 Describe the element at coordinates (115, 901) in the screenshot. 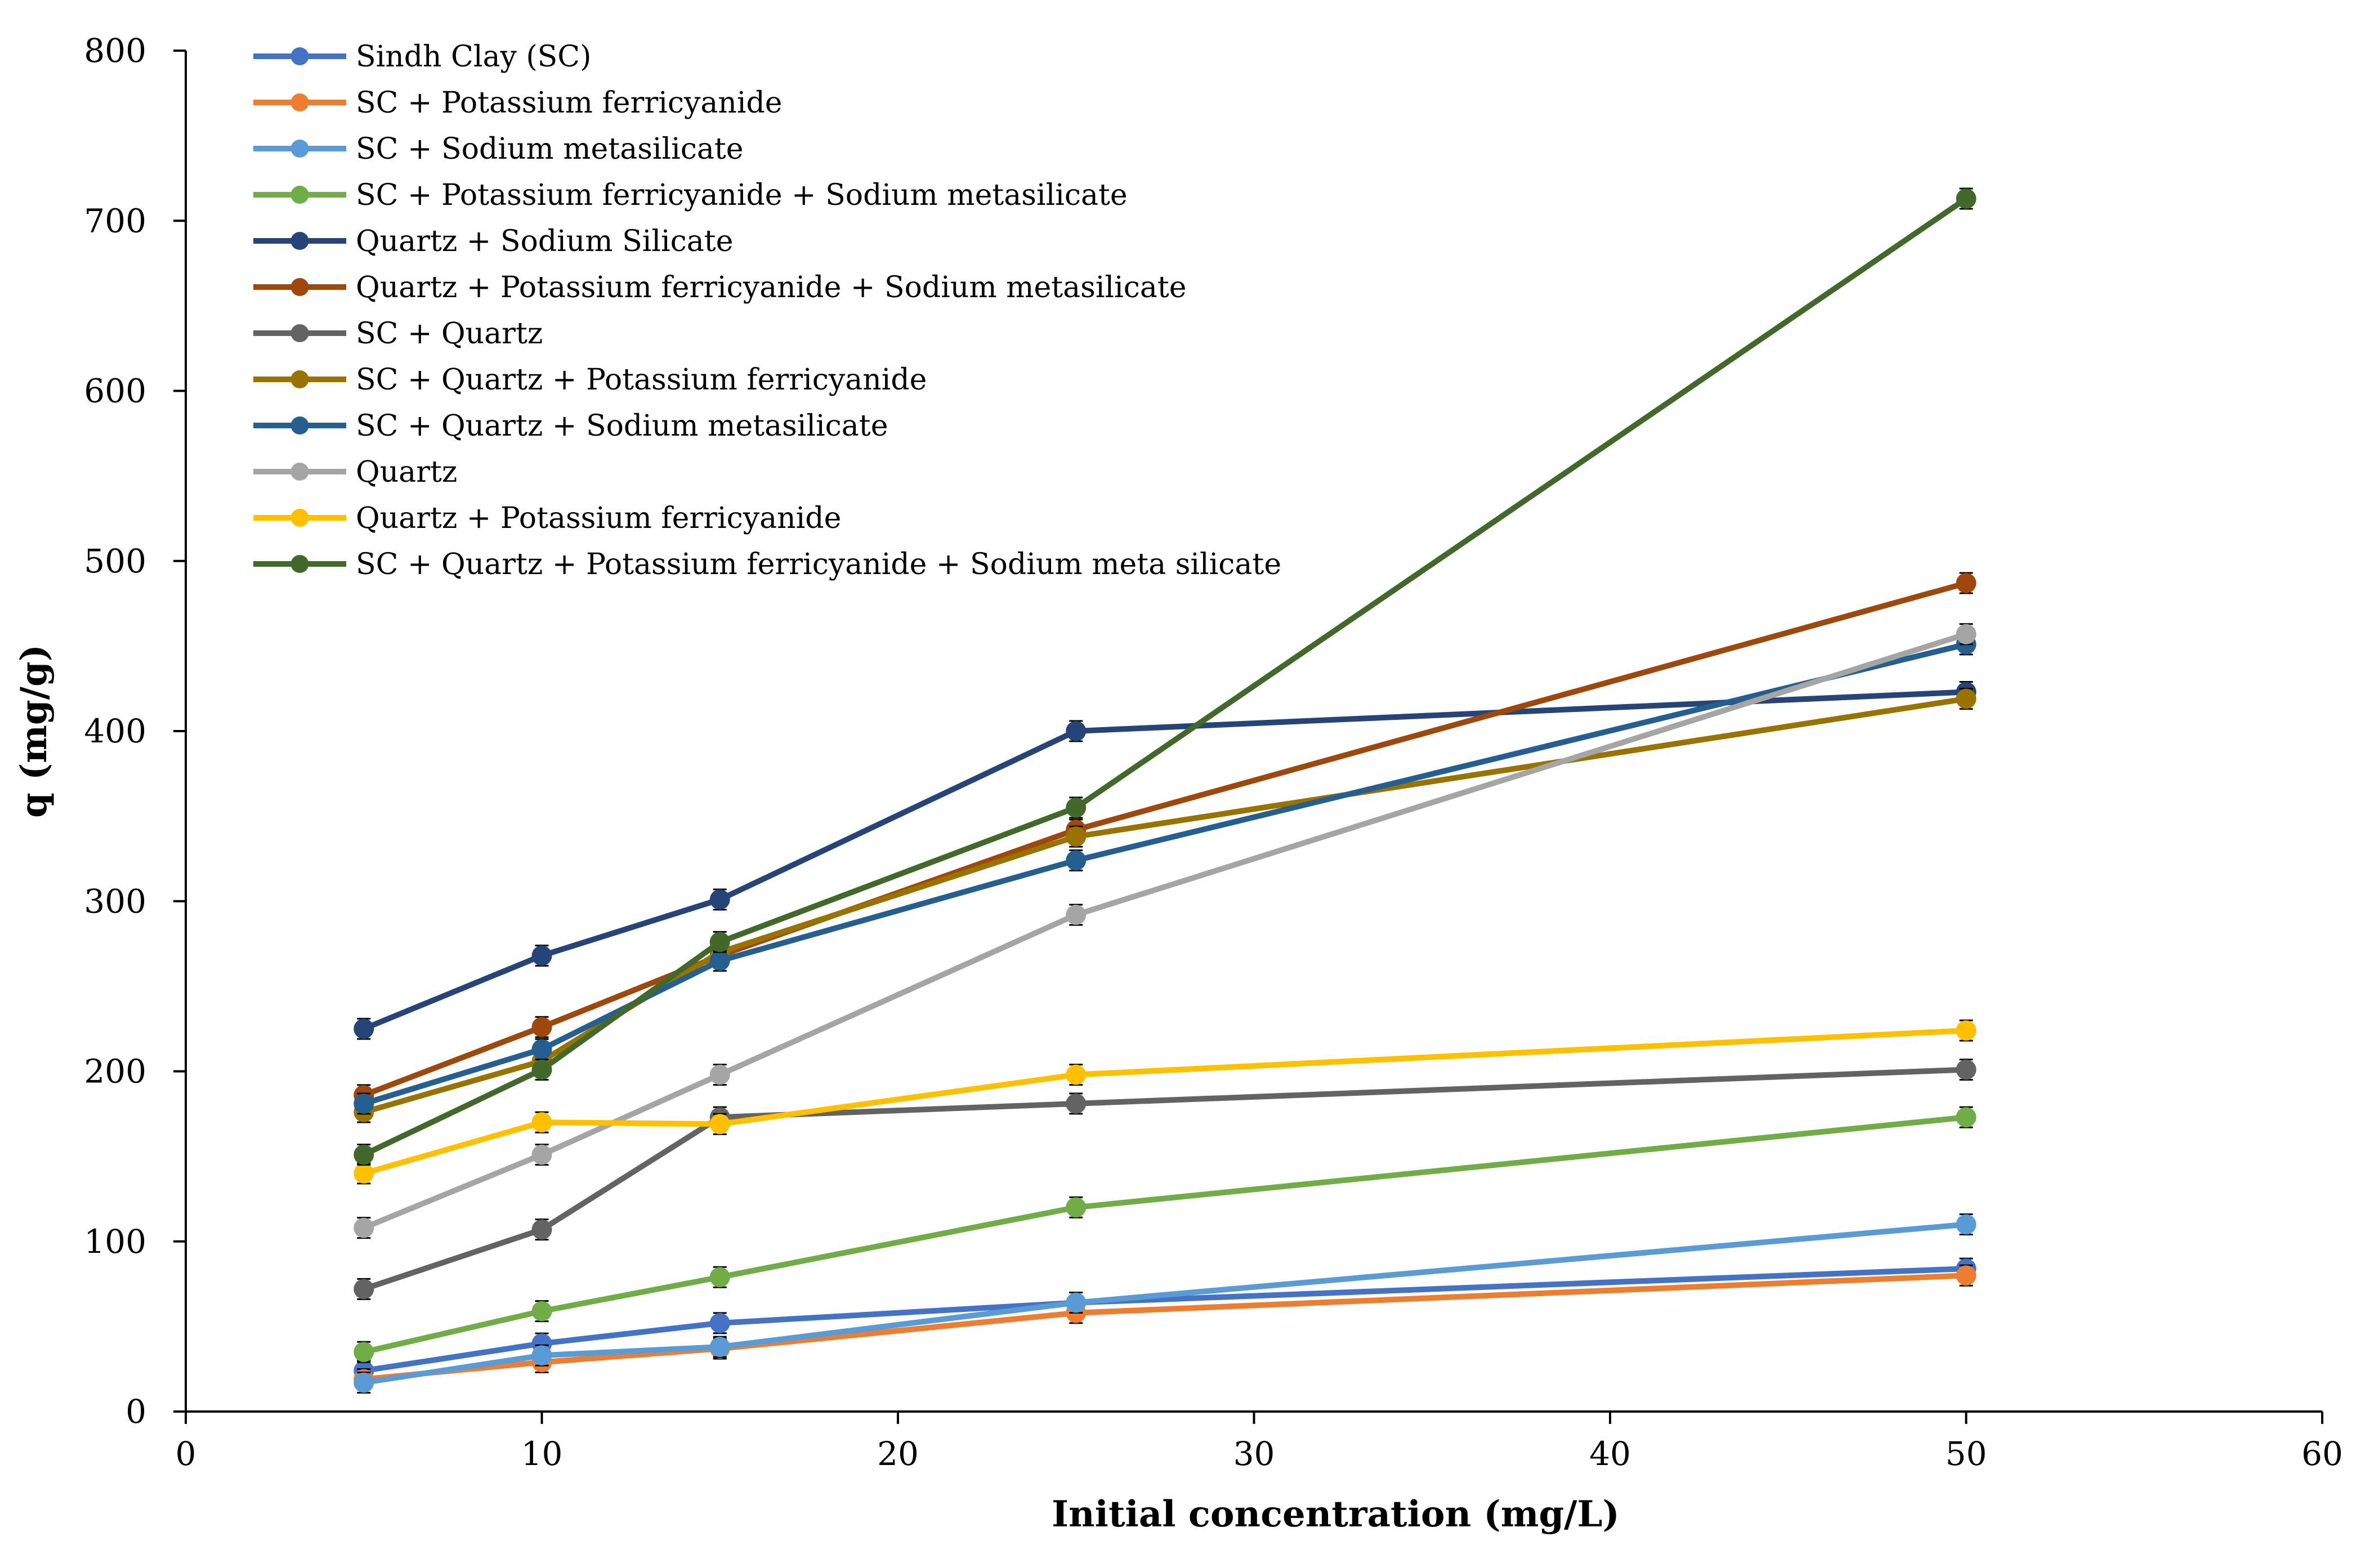

I see `y-tick-label: 300` at that location.